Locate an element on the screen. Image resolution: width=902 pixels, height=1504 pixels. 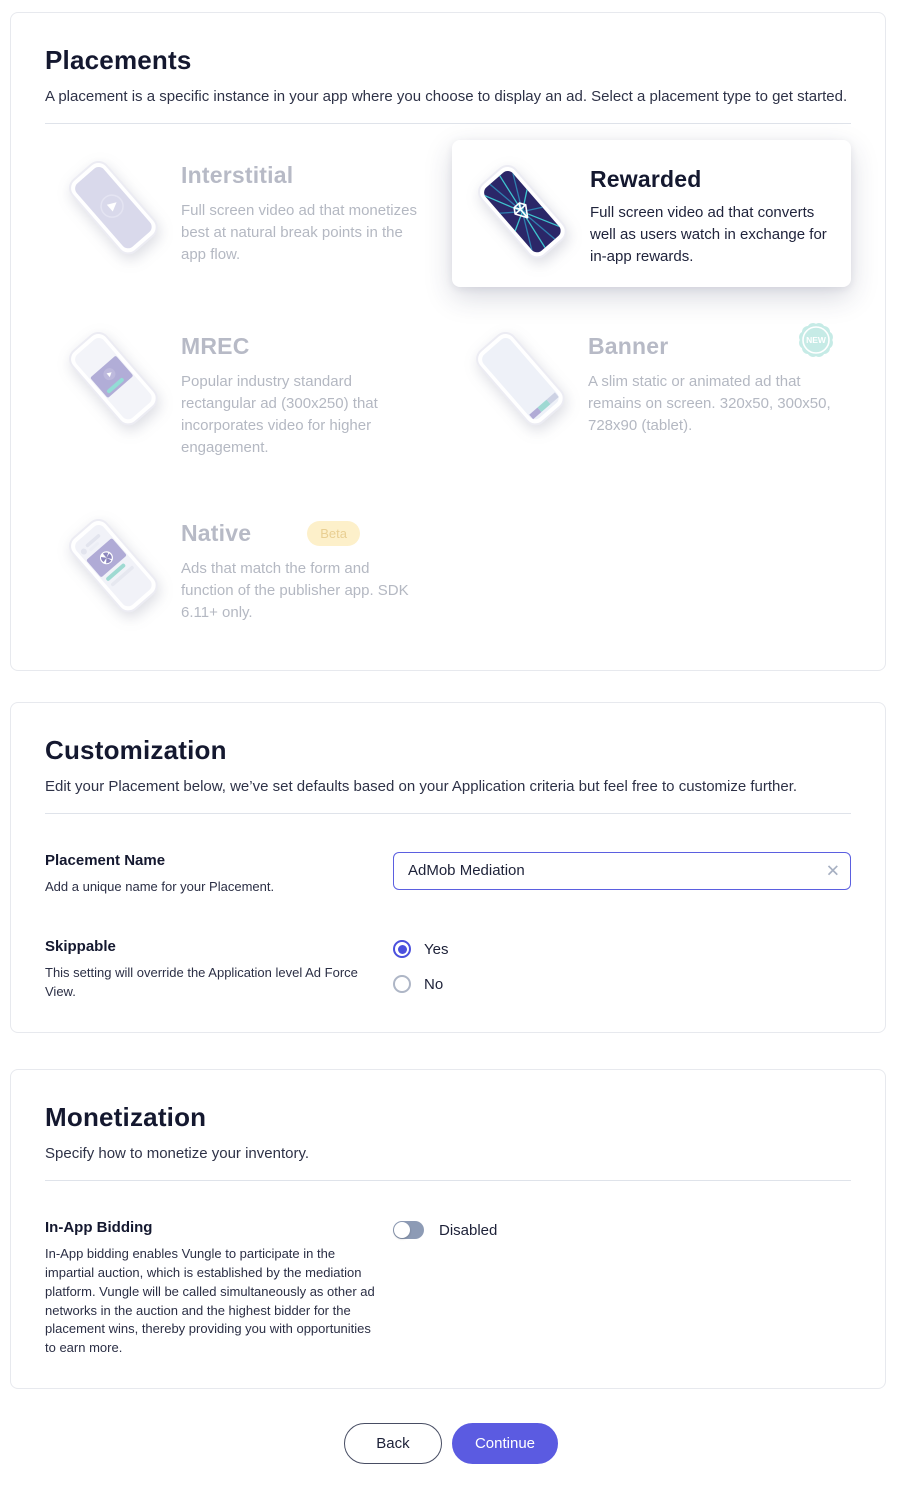
placement-title-banner: Banner is located at coordinates (628, 346).